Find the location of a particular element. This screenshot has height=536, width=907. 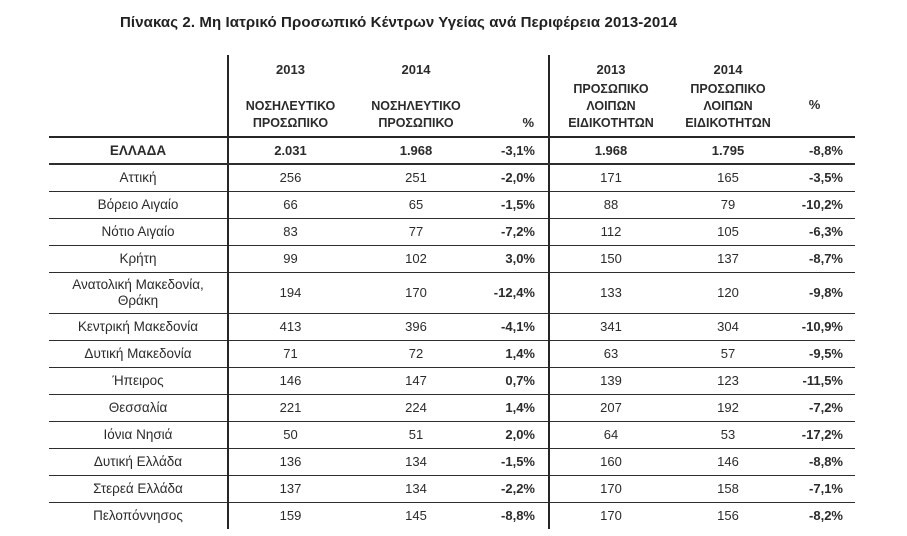

nursing-2013-cell: 2.031 is located at coordinates (290, 151).